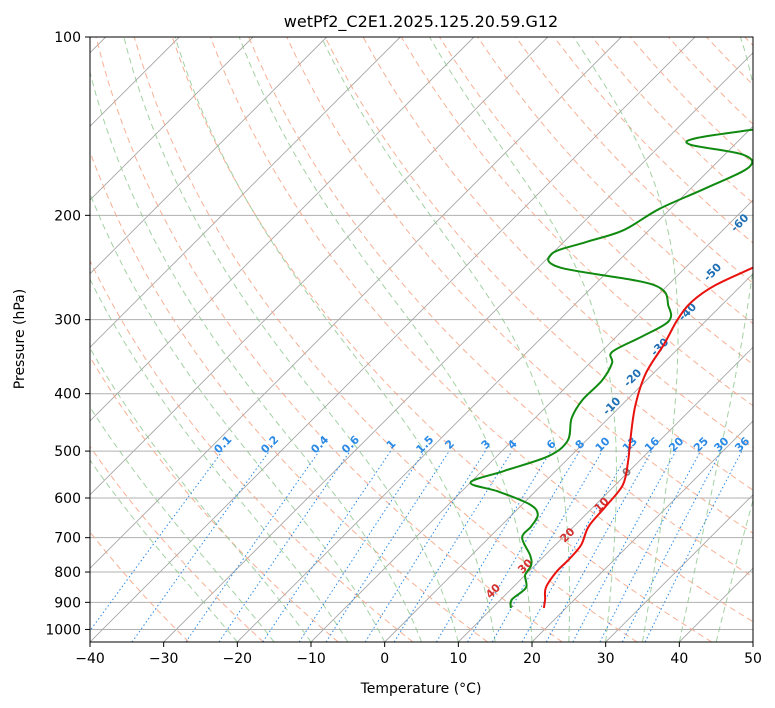 The width and height of the screenshot is (775, 708). Describe the element at coordinates (67, 573) in the screenshot. I see `y-tick-label-7: 800` at that location.